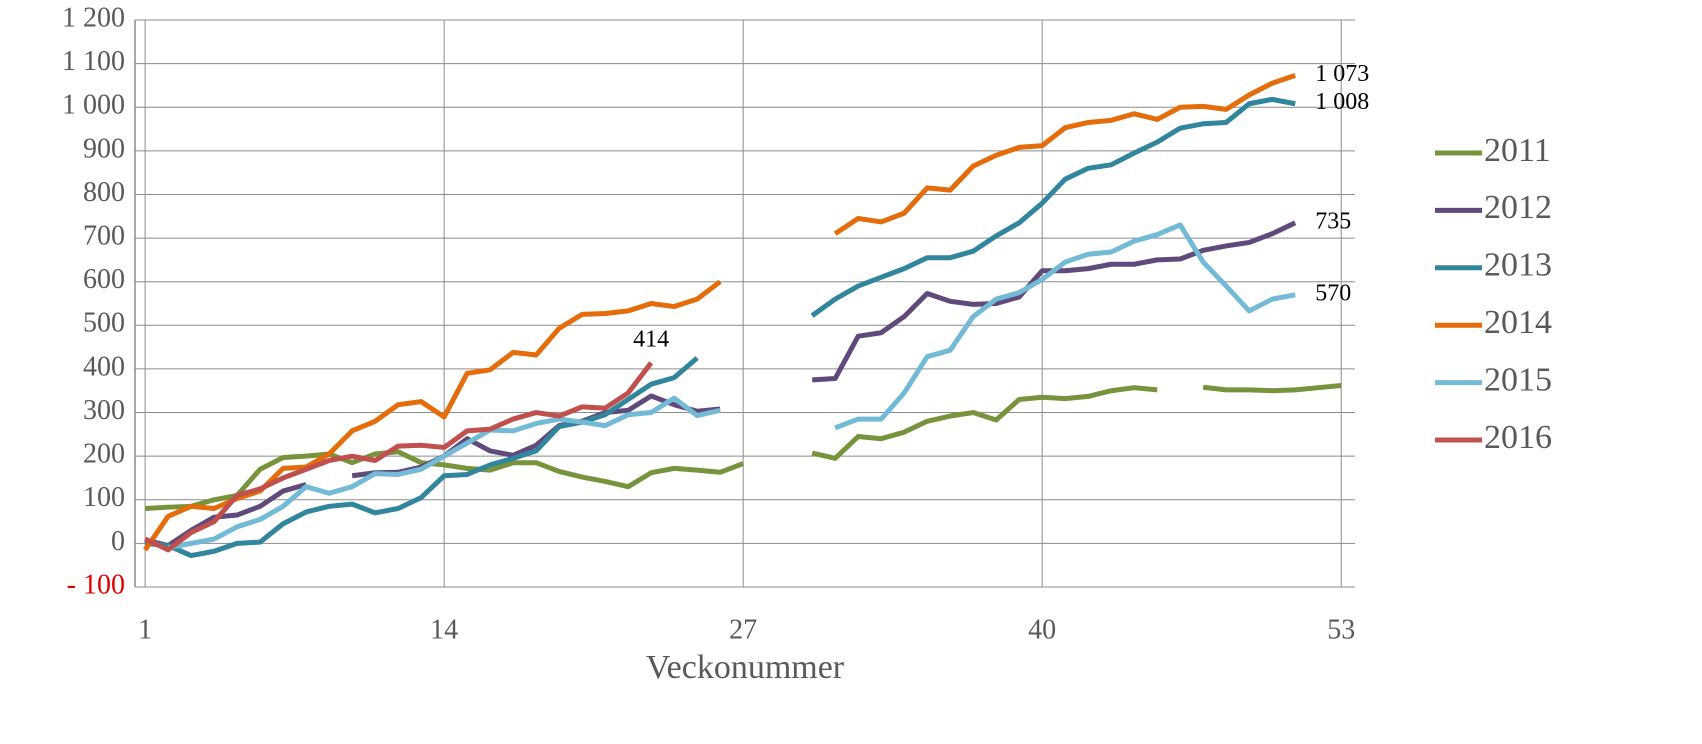 The height and width of the screenshot is (744, 1702). I want to click on x-tick-label: 40, so click(1042, 629).